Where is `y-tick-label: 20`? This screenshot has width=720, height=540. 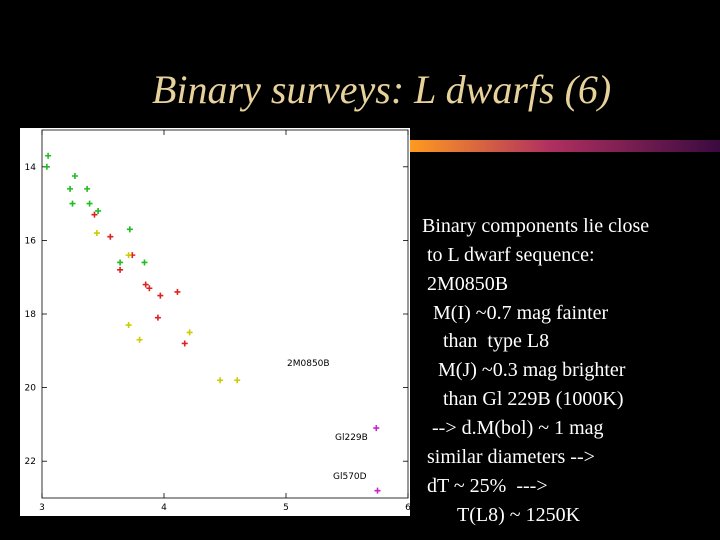 y-tick-label: 20 is located at coordinates (31, 389).